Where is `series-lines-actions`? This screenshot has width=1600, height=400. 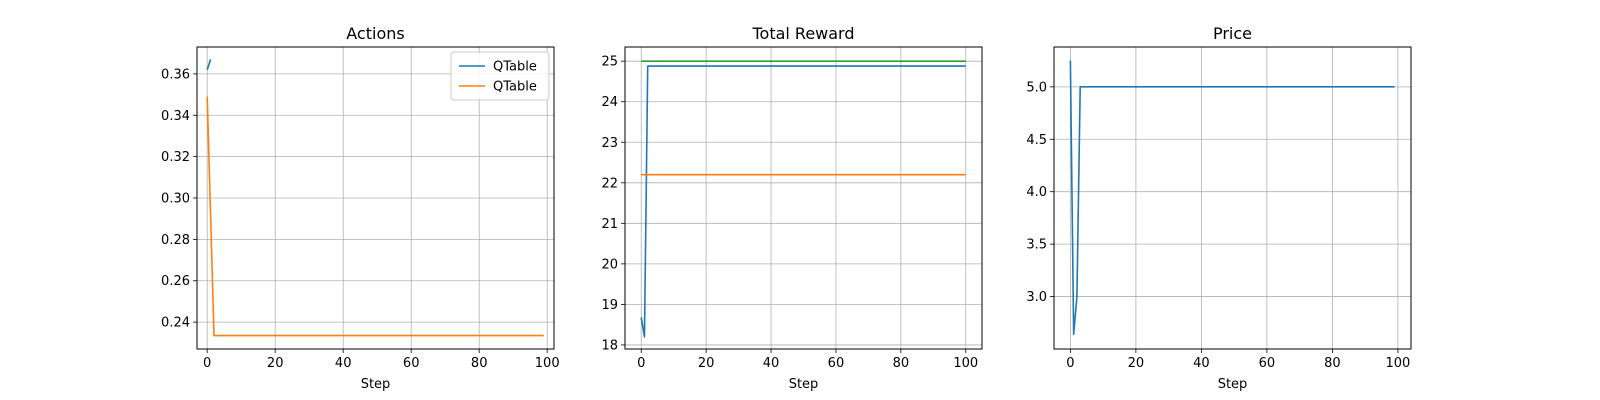
series-lines-actions is located at coordinates (375, 198).